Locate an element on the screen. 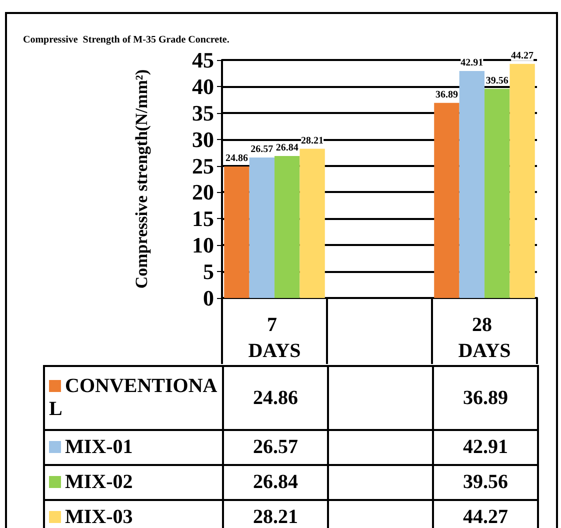  data-label: 44.27 is located at coordinates (485, 514).